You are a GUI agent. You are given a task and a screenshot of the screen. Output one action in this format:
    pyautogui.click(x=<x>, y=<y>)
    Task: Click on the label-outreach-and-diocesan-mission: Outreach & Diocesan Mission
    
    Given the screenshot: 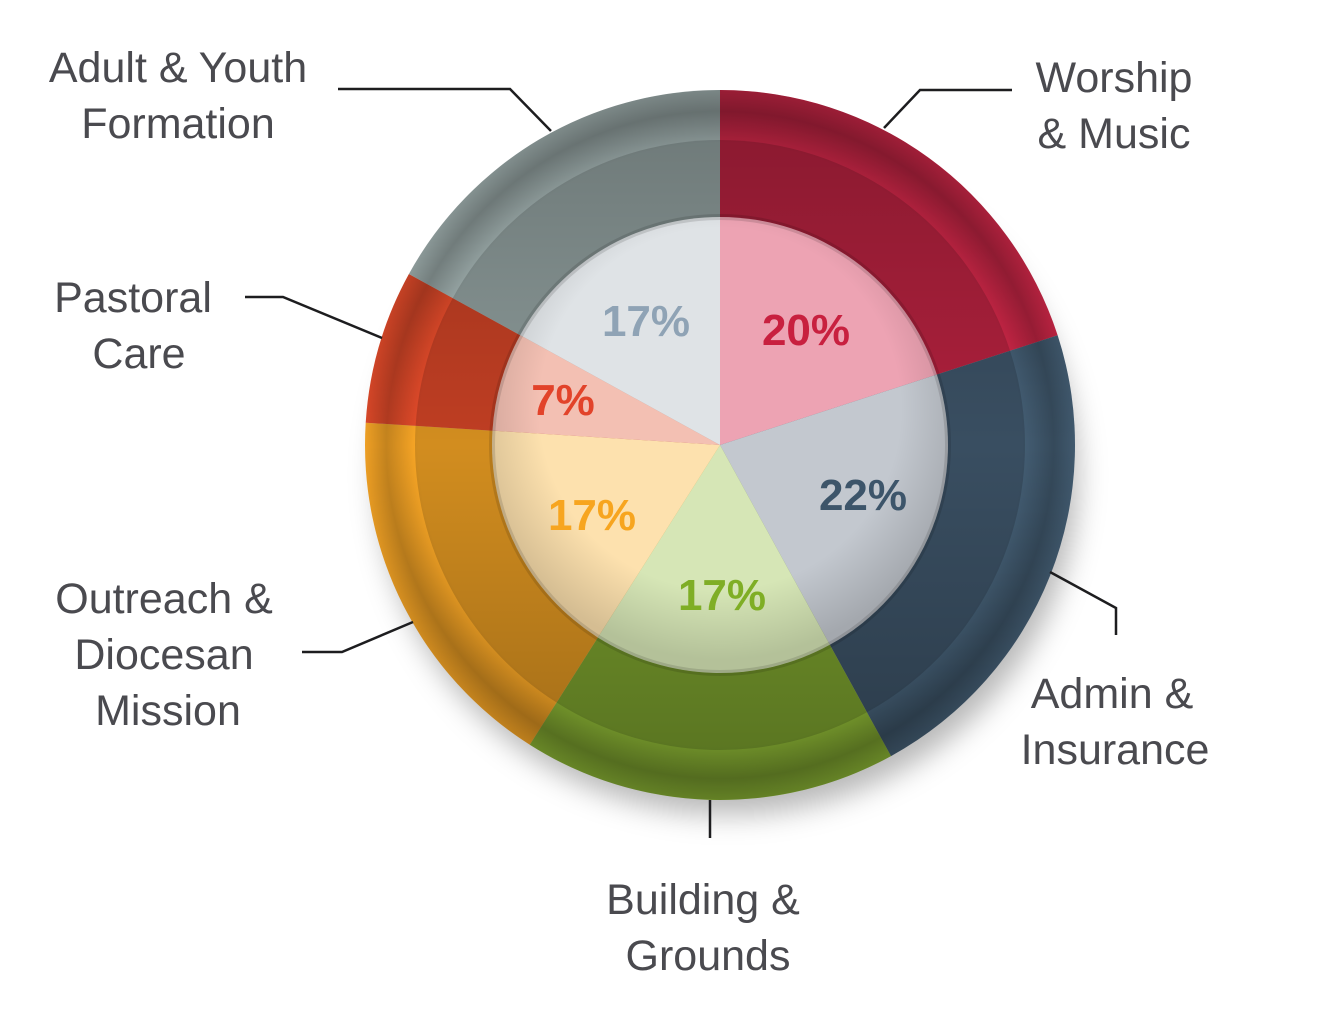 What is the action you would take?
    pyautogui.click(x=164, y=655)
    